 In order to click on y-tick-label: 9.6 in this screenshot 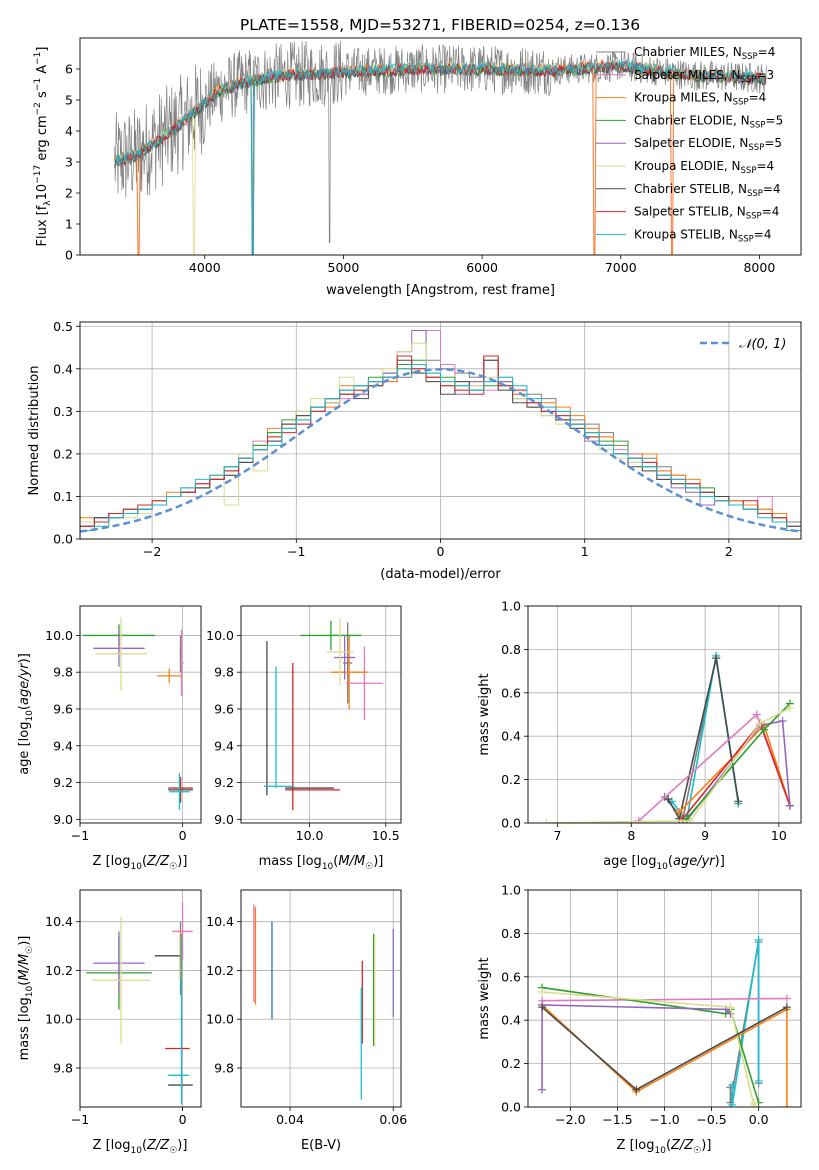, I will do `click(224, 708)`.